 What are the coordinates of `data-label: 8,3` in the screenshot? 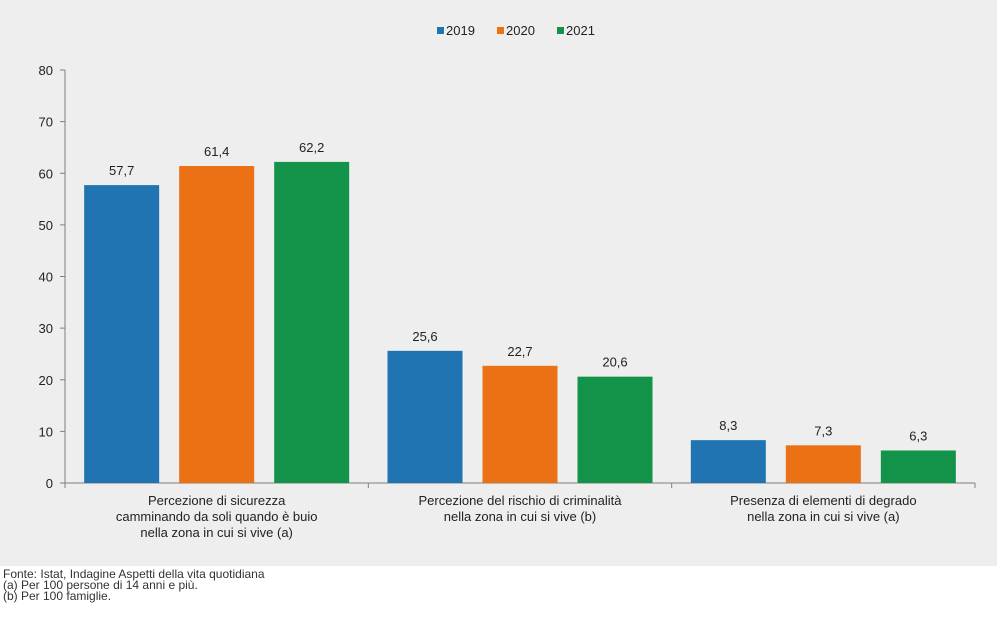 It's located at (728, 425).